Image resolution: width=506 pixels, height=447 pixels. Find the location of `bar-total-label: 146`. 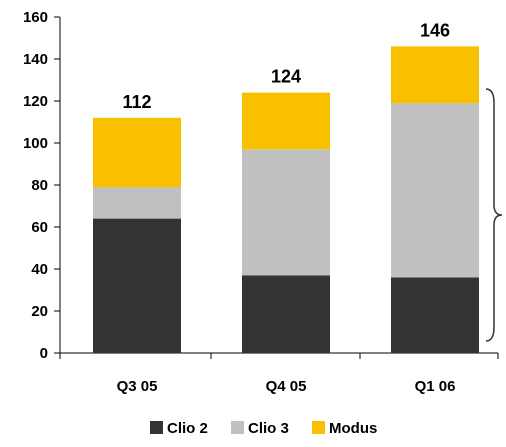

bar-total-label: 146 is located at coordinates (435, 30).